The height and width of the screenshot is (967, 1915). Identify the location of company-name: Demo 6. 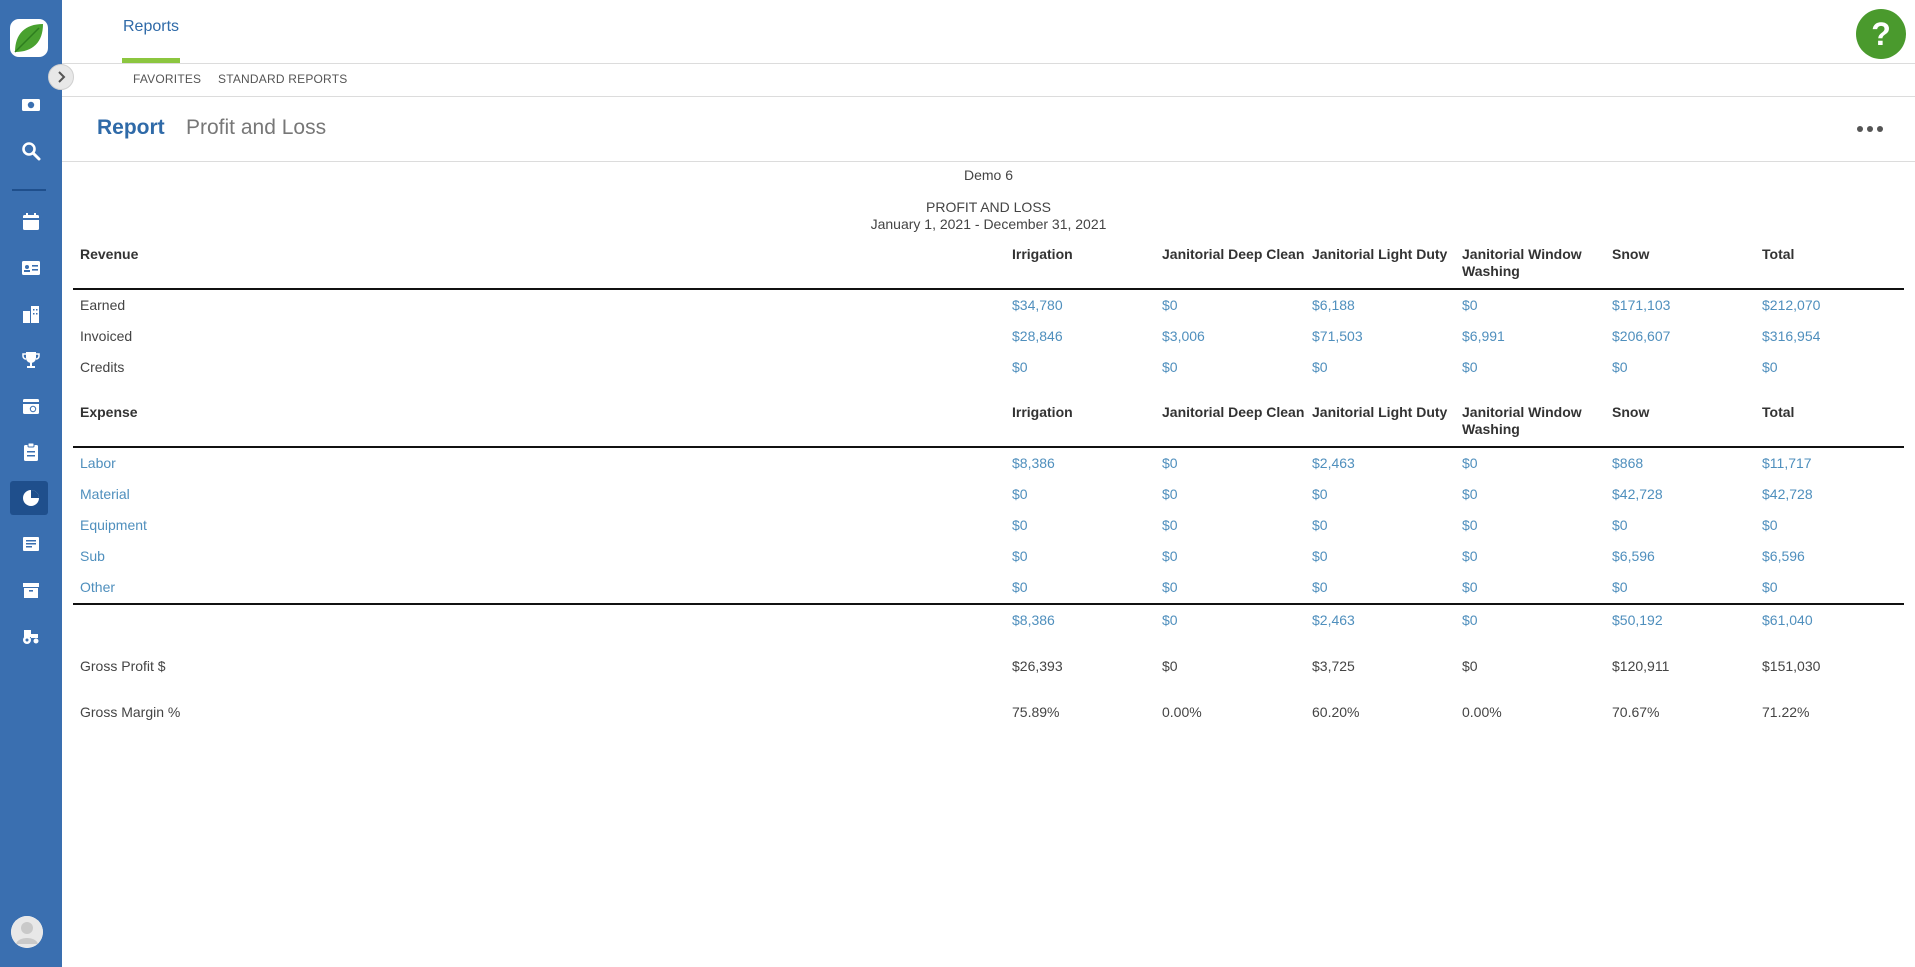
(988, 175).